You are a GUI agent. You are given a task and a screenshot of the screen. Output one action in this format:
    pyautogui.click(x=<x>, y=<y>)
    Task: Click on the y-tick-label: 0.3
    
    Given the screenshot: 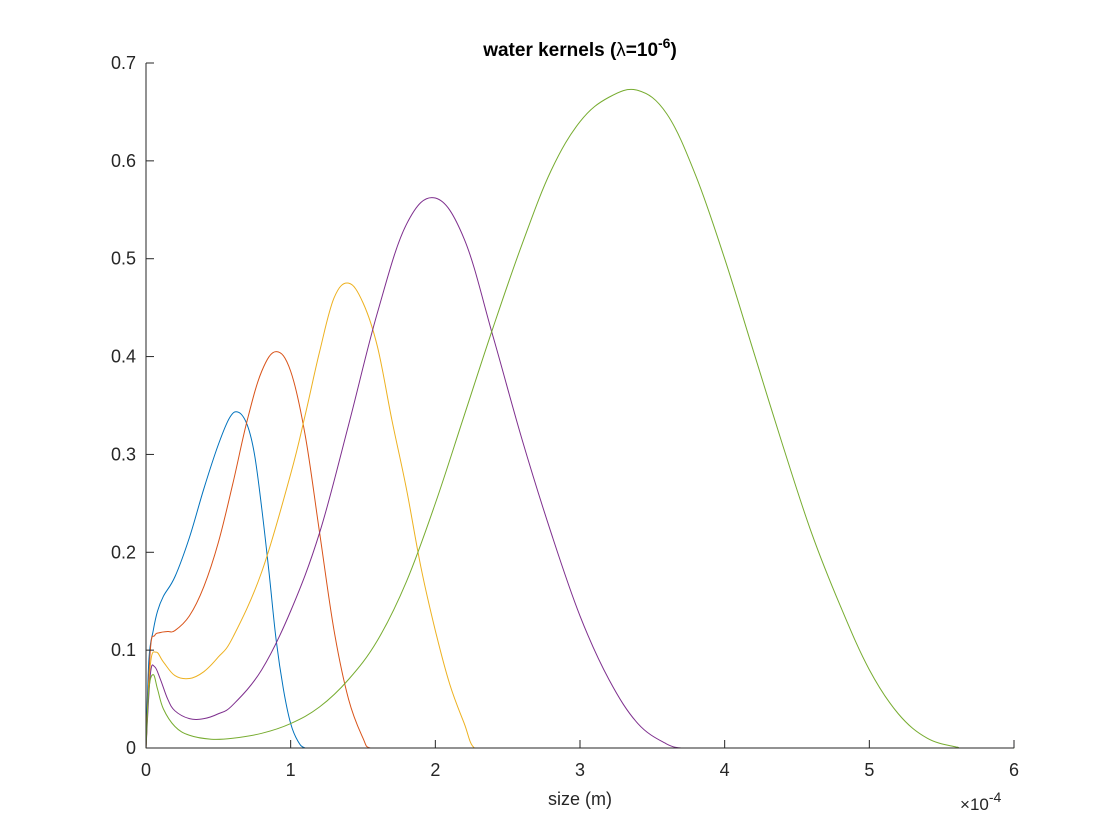 What is the action you would take?
    pyautogui.click(x=123, y=454)
    